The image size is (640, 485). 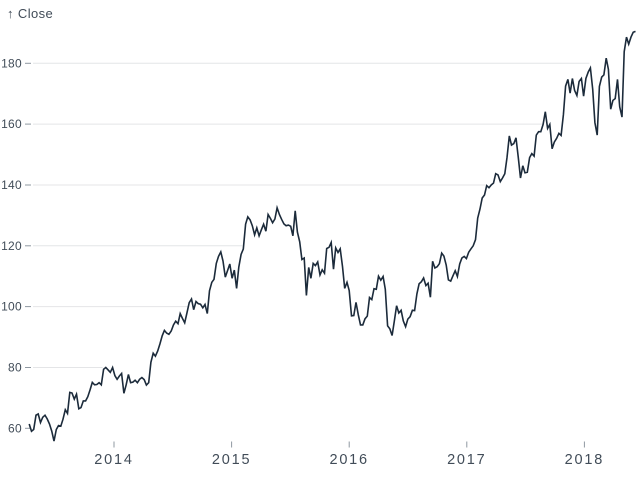 I want to click on x-tick-label-2017: 2017, so click(x=466, y=460).